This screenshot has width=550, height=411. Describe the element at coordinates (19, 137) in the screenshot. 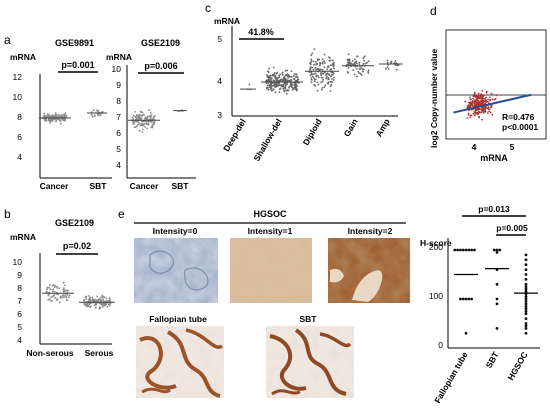

I see `tick-label: 6` at that location.